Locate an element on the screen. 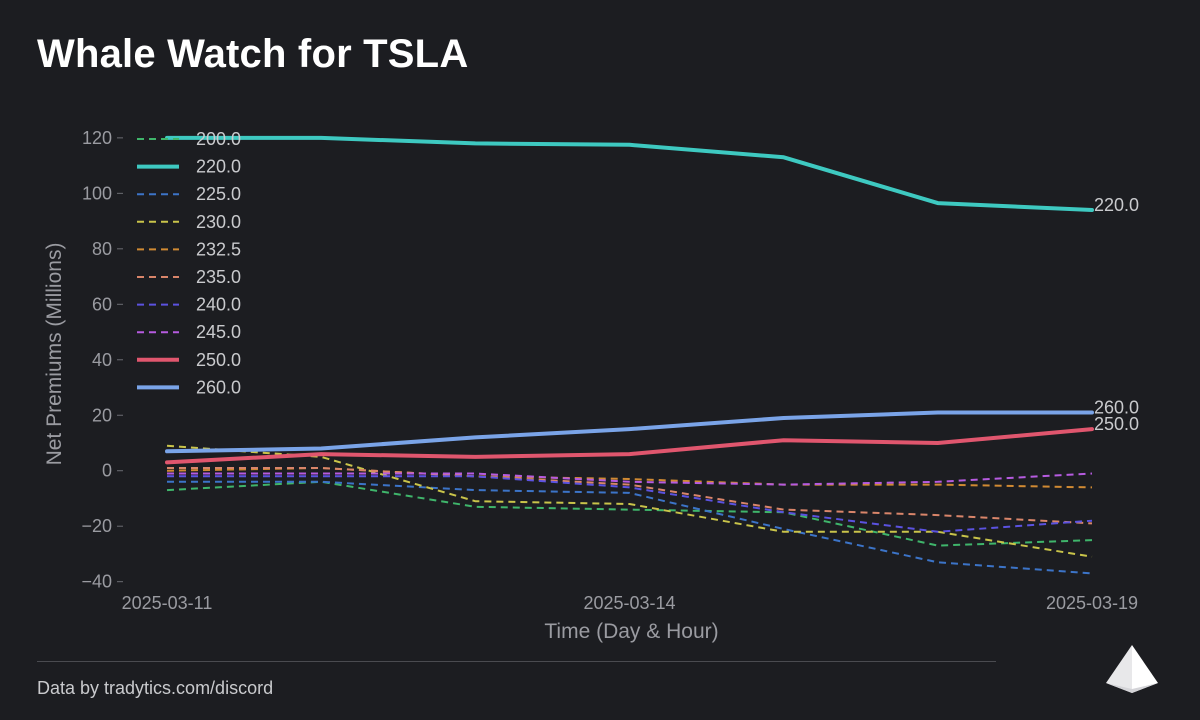  page-title: Whale Watch for TSLA is located at coordinates (253, 54).